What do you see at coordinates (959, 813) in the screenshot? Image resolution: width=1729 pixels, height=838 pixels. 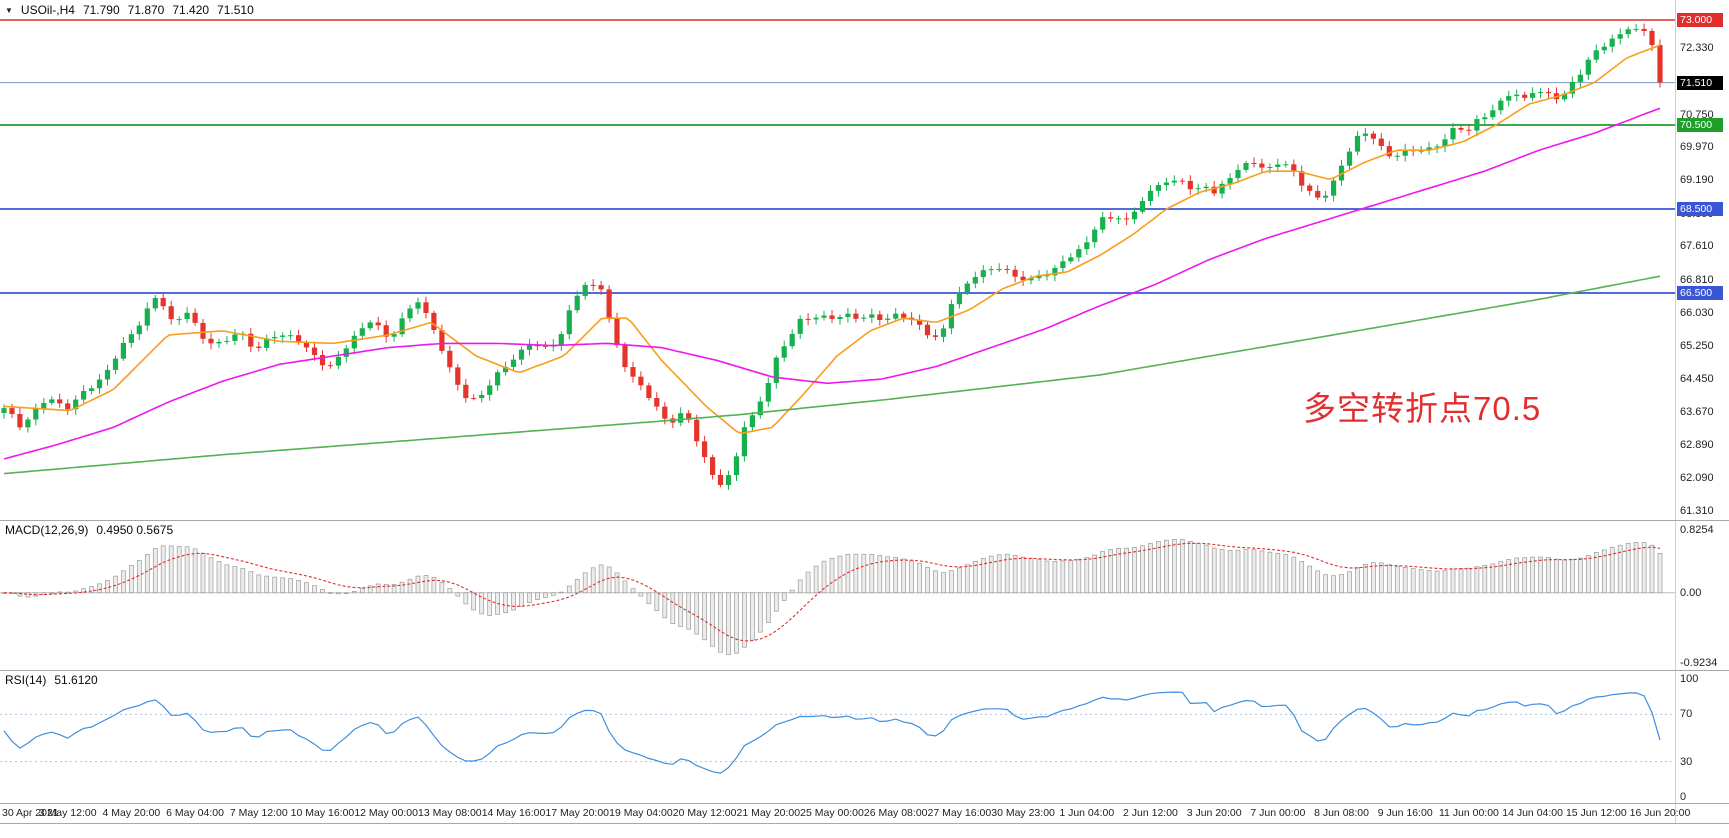 I see `time-axis-label: 27 May 16:00` at bounding box center [959, 813].